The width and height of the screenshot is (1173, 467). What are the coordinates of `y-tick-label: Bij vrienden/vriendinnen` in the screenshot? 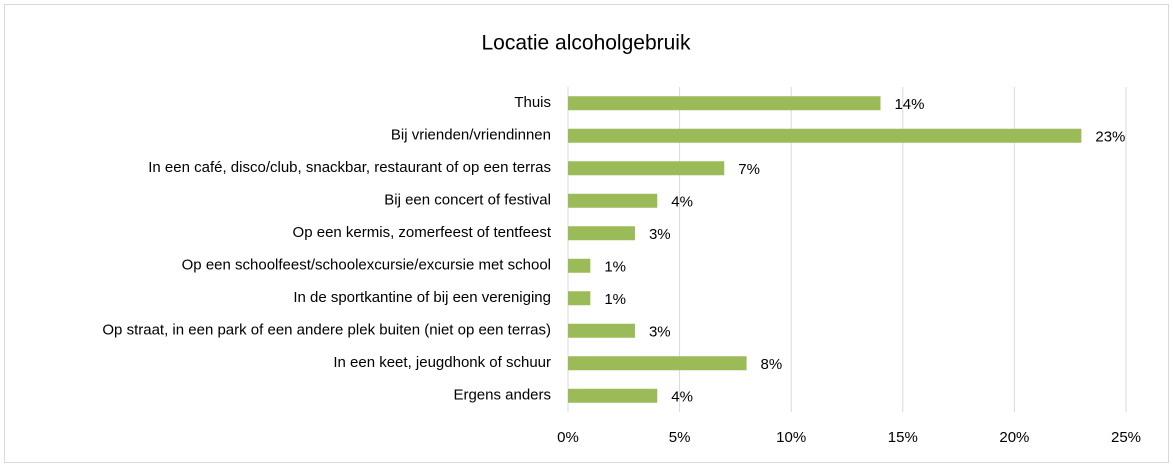 It's located at (471, 135).